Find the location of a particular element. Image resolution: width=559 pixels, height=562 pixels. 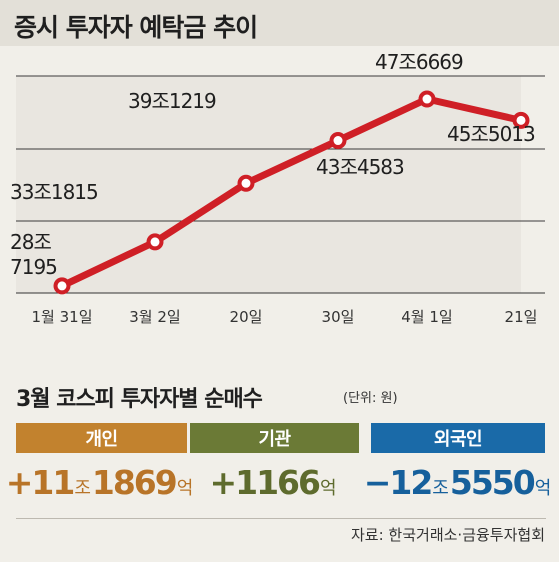

source-note: 자료: 한국거래소·금융투자협회 is located at coordinates (448, 535).